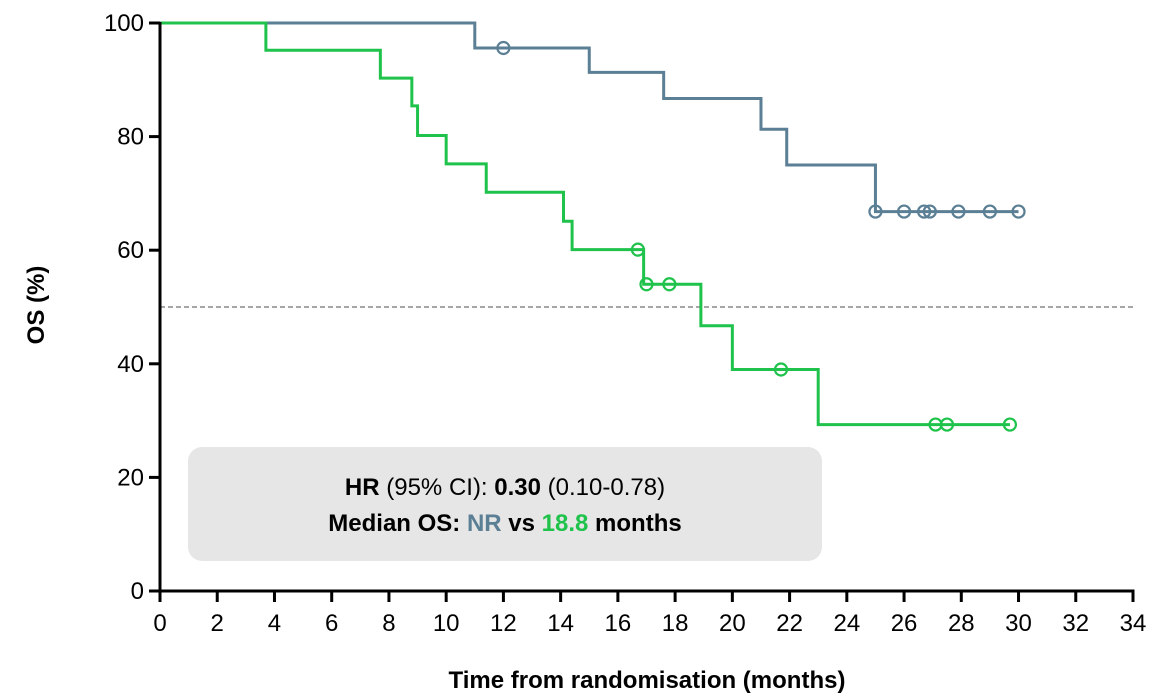  Describe the element at coordinates (137, 591) in the screenshot. I see `y-tick-label: 0` at that location.